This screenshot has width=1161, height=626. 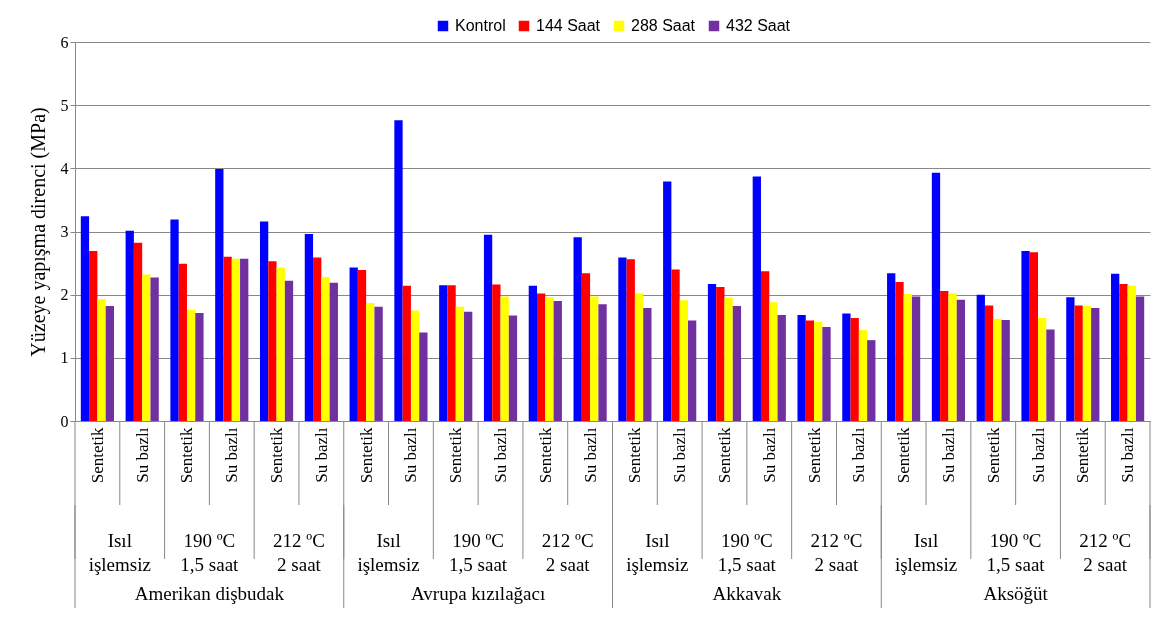 What do you see at coordinates (747, 593) in the screenshot?
I see `text: Akkavak` at bounding box center [747, 593].